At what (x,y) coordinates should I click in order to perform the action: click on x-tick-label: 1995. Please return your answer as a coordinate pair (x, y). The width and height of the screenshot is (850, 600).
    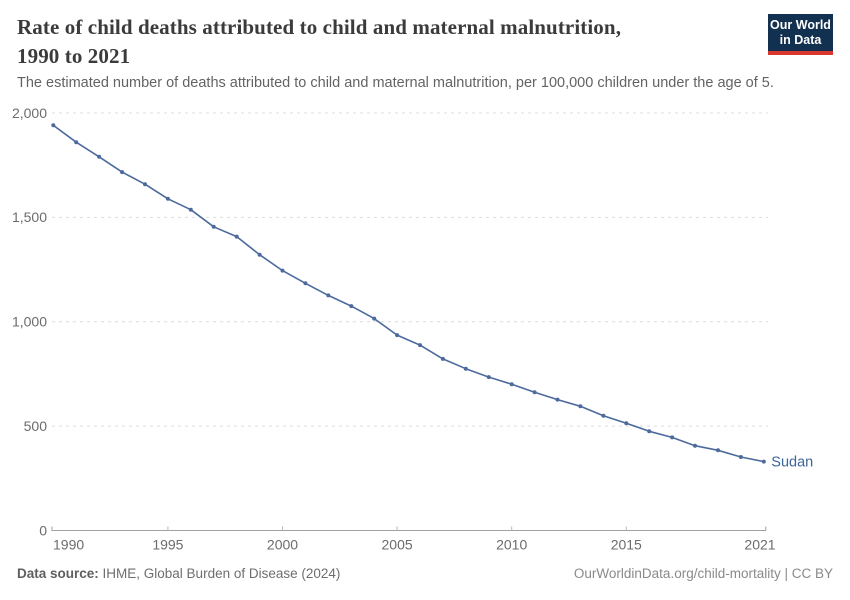
    Looking at the image, I should click on (167, 545).